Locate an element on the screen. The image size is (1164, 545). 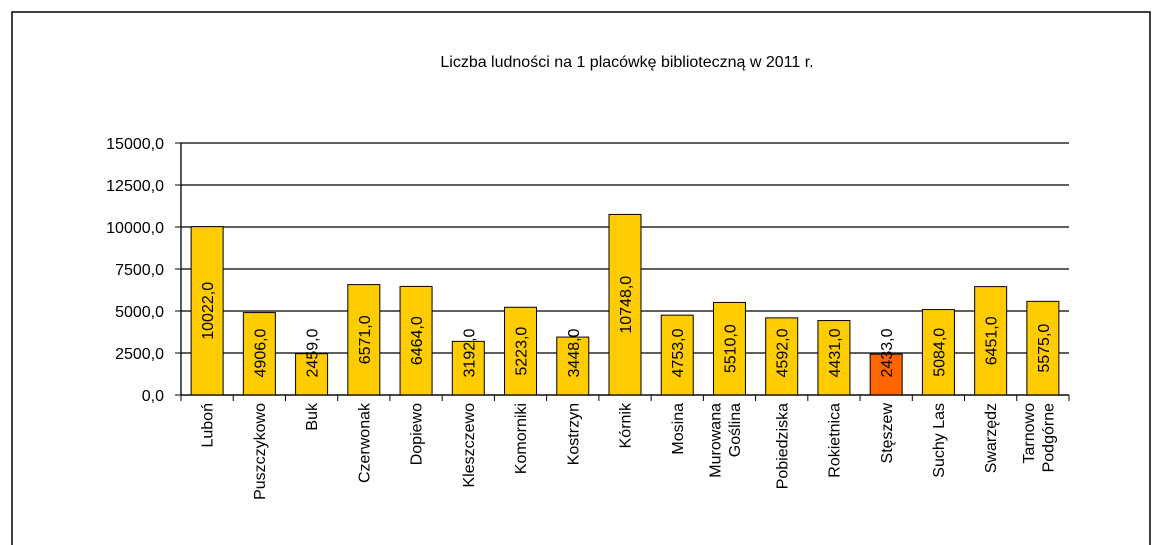
y-tick-label: 10000,0 is located at coordinates (135, 228).